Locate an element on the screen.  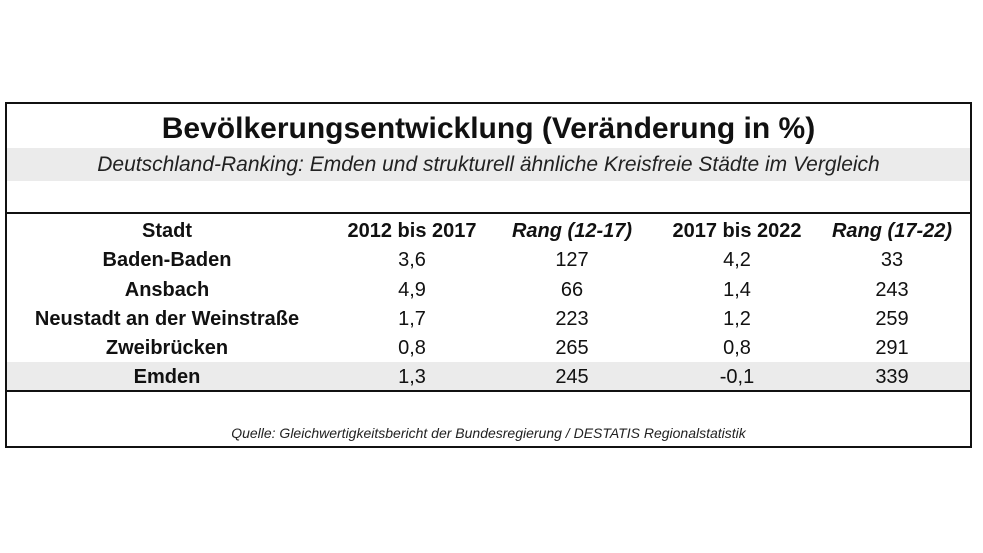
cell-rank-17-22: 339 is located at coordinates (892, 377).